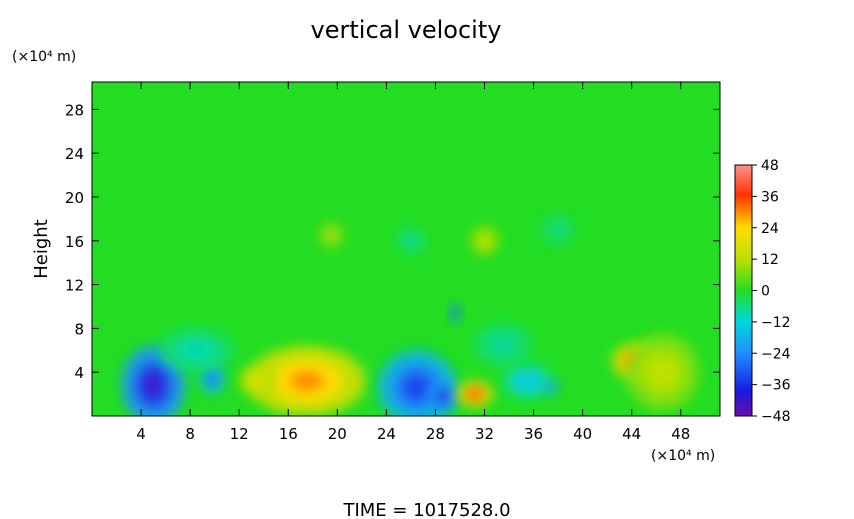 This screenshot has width=854, height=519. What do you see at coordinates (239, 434) in the screenshot?
I see `x-tick-label: 12` at bounding box center [239, 434].